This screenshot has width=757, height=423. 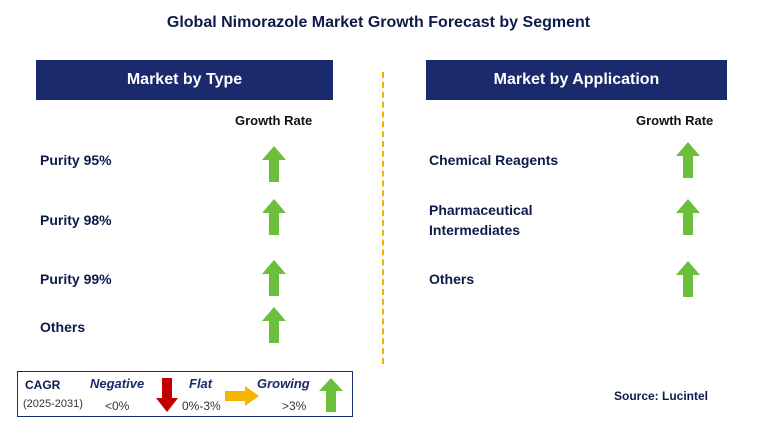 What do you see at coordinates (283, 383) in the screenshot?
I see `legend-growing-label: Growing` at bounding box center [283, 383].